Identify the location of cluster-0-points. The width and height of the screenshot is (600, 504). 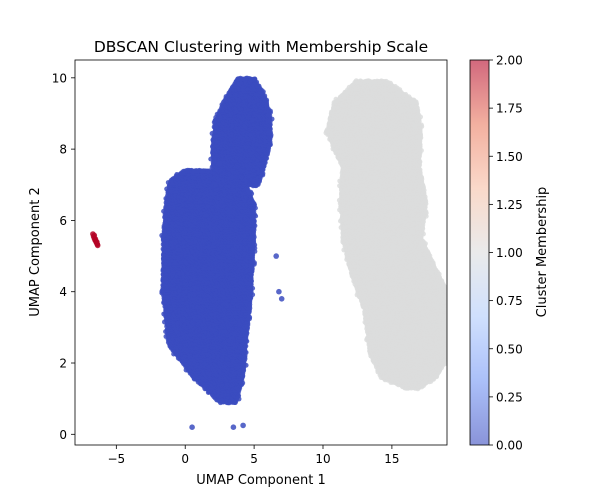
(222, 253).